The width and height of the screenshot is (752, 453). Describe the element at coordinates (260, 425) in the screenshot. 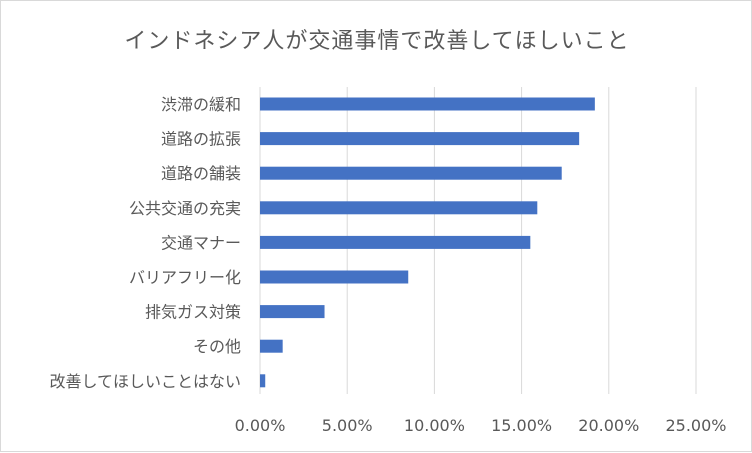

I see `x-tick-label: 0.00%` at that location.